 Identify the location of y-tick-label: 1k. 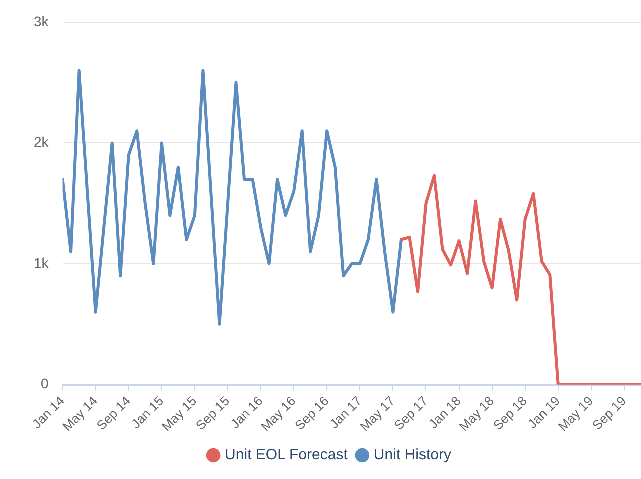
(42, 262).